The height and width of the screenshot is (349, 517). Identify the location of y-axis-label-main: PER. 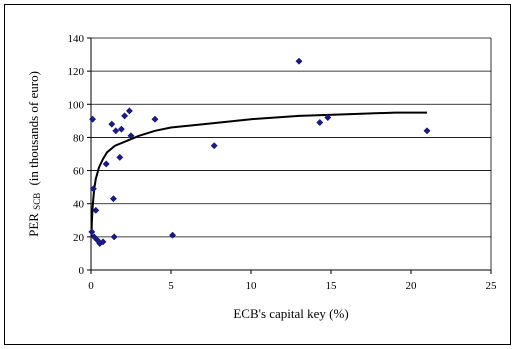
(33, 225).